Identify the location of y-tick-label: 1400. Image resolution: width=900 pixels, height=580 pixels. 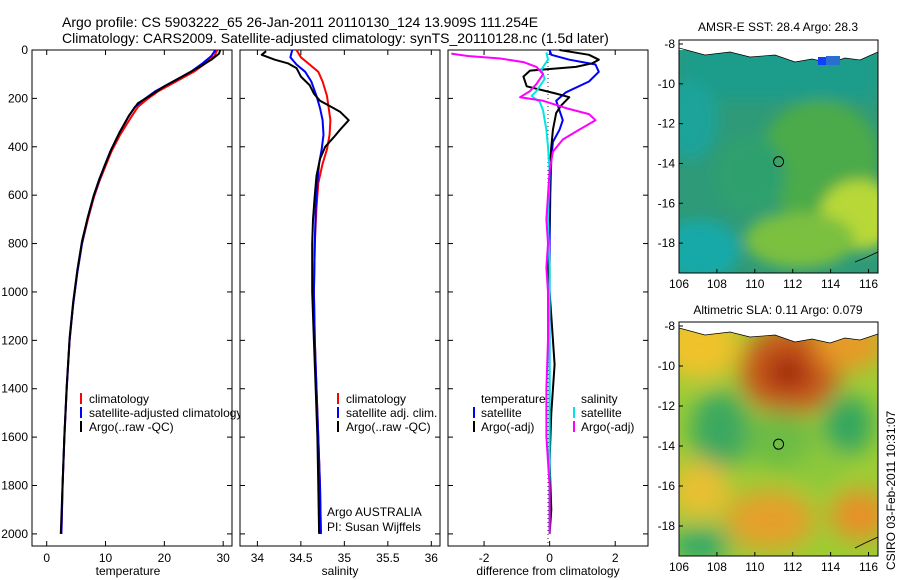
(14, 389).